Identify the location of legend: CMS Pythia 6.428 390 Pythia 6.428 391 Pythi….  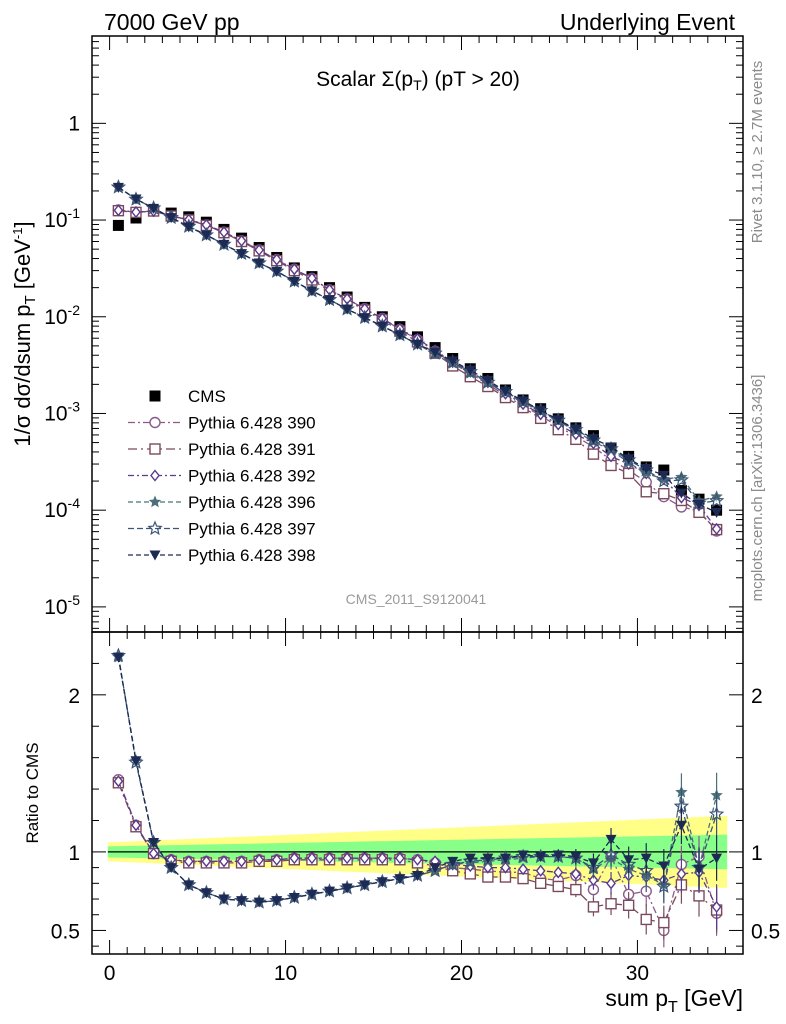
(222, 476).